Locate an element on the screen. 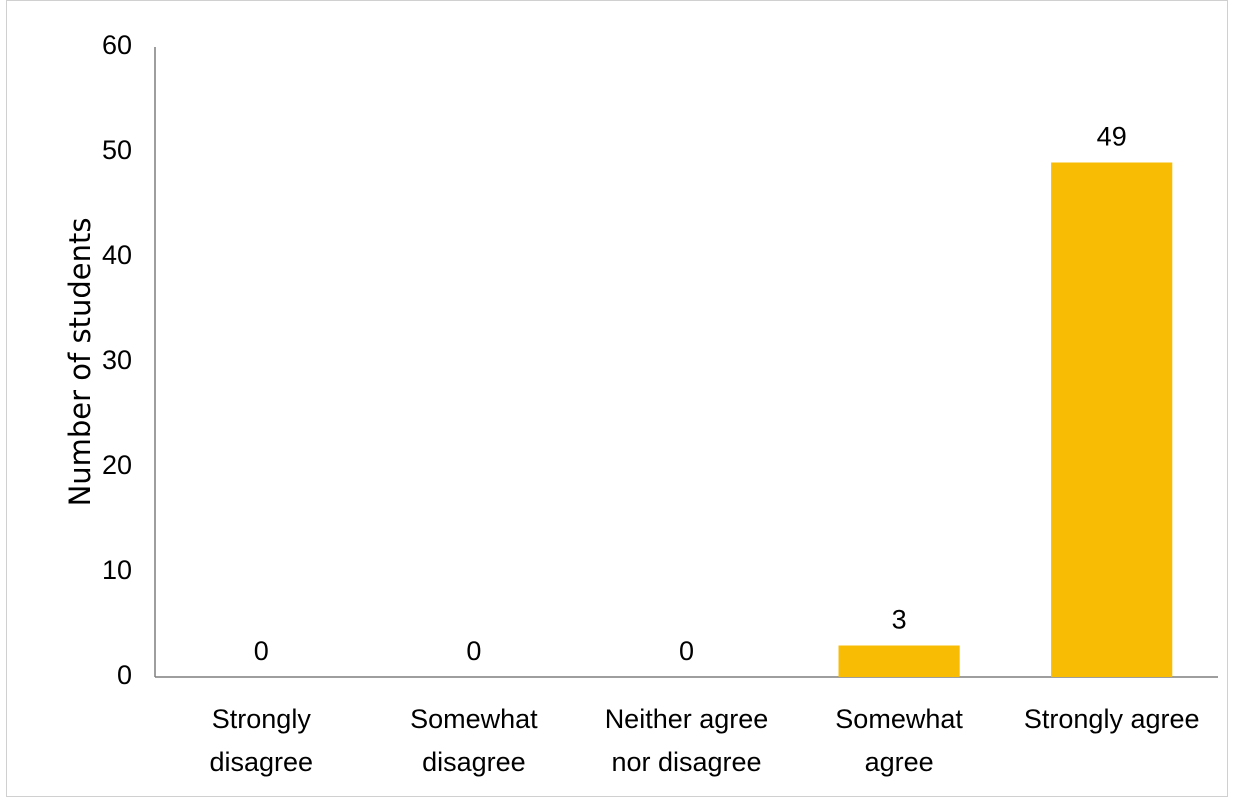 This screenshot has width=1236, height=800. y-tick-label: 0 is located at coordinates (124, 675).